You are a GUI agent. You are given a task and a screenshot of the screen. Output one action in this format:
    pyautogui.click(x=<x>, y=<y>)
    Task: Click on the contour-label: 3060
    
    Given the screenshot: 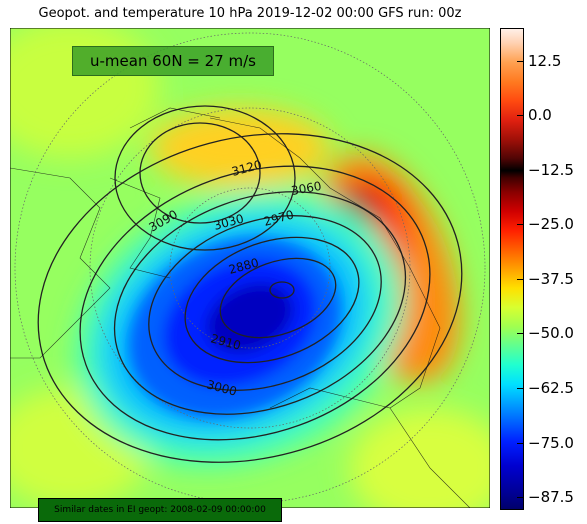 What is the action you would take?
    pyautogui.click(x=306, y=188)
    